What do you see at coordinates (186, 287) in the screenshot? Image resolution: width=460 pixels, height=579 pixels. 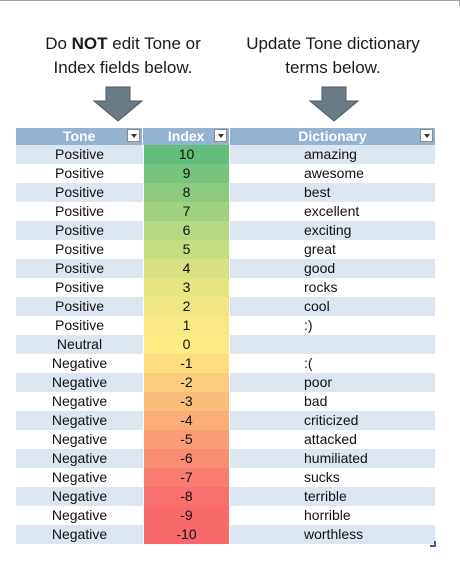 I see `index-cell: 3` at bounding box center [186, 287].